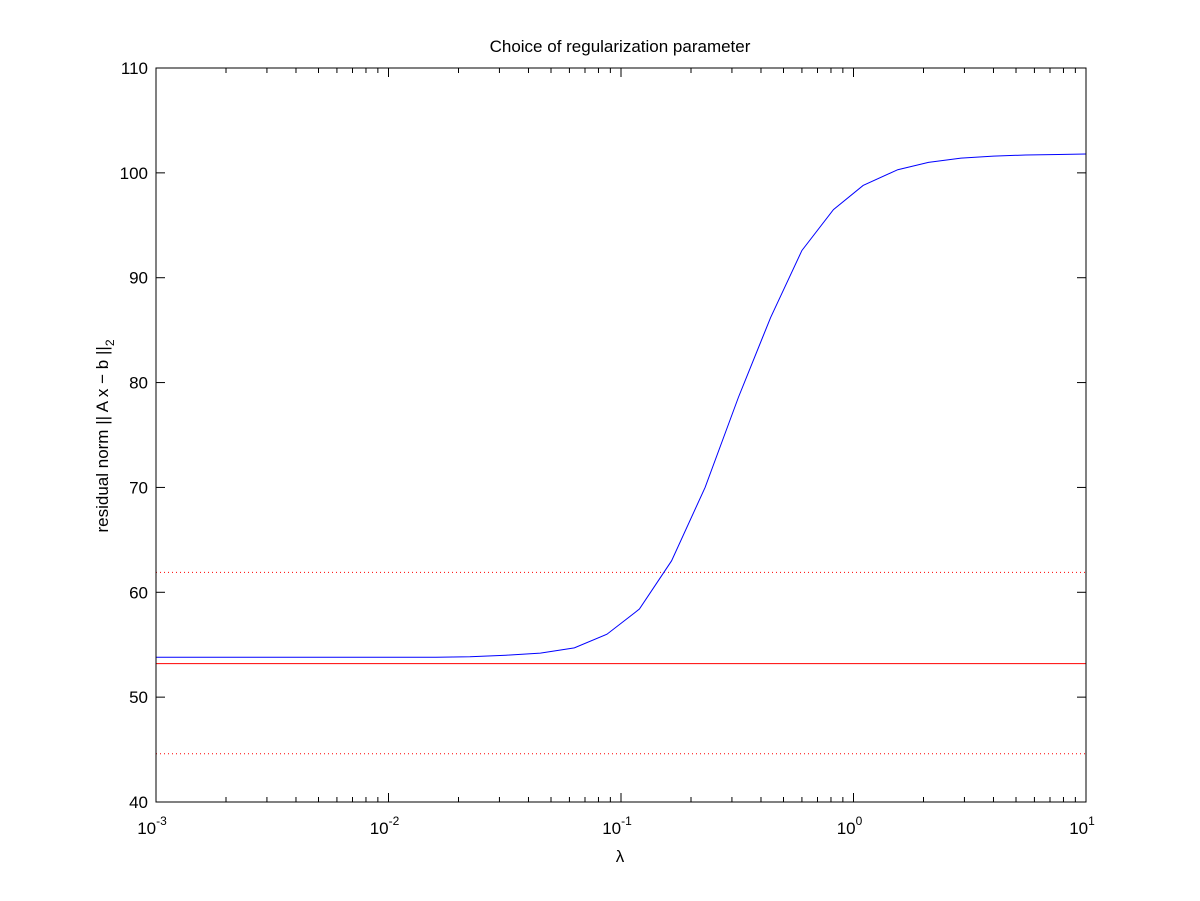  What do you see at coordinates (620, 856) in the screenshot?
I see `x-axis-label: λ` at bounding box center [620, 856].